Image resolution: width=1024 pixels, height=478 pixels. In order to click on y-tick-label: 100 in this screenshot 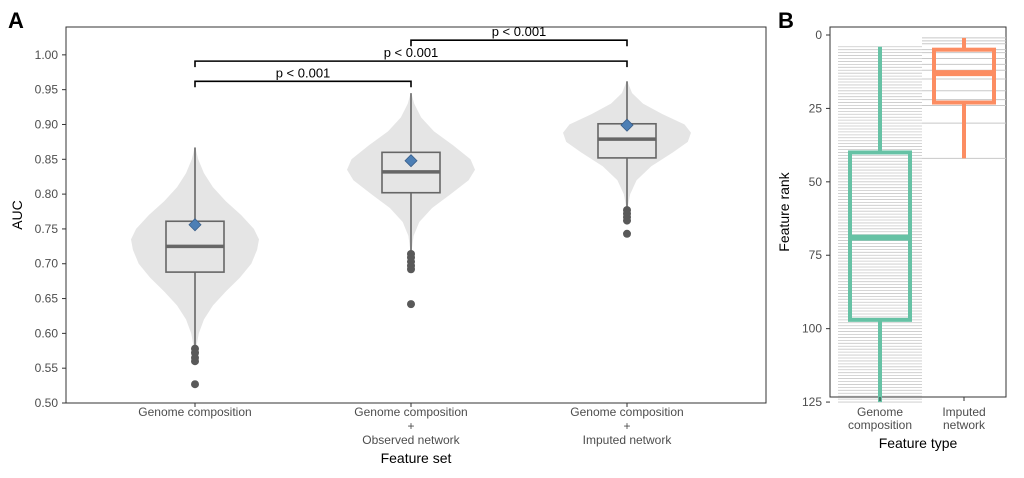, I will do `click(812, 329)`.